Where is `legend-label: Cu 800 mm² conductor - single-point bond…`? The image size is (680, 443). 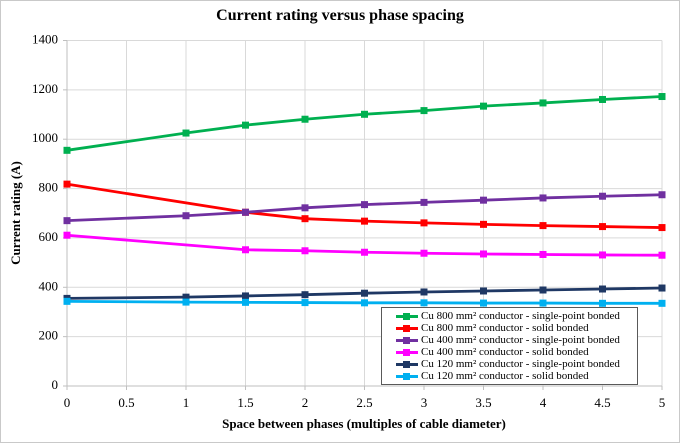
legend-label: Cu 800 mm² conductor - single-point bond… is located at coordinates (520, 316).